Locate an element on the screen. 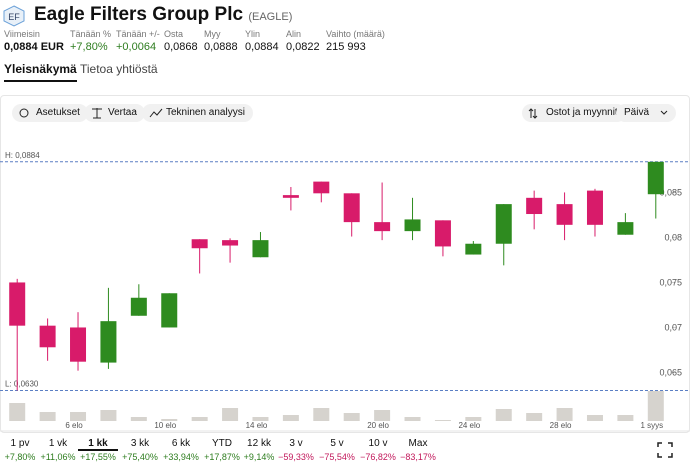 The image size is (690, 466). stat-label: Alin is located at coordinates (294, 34).